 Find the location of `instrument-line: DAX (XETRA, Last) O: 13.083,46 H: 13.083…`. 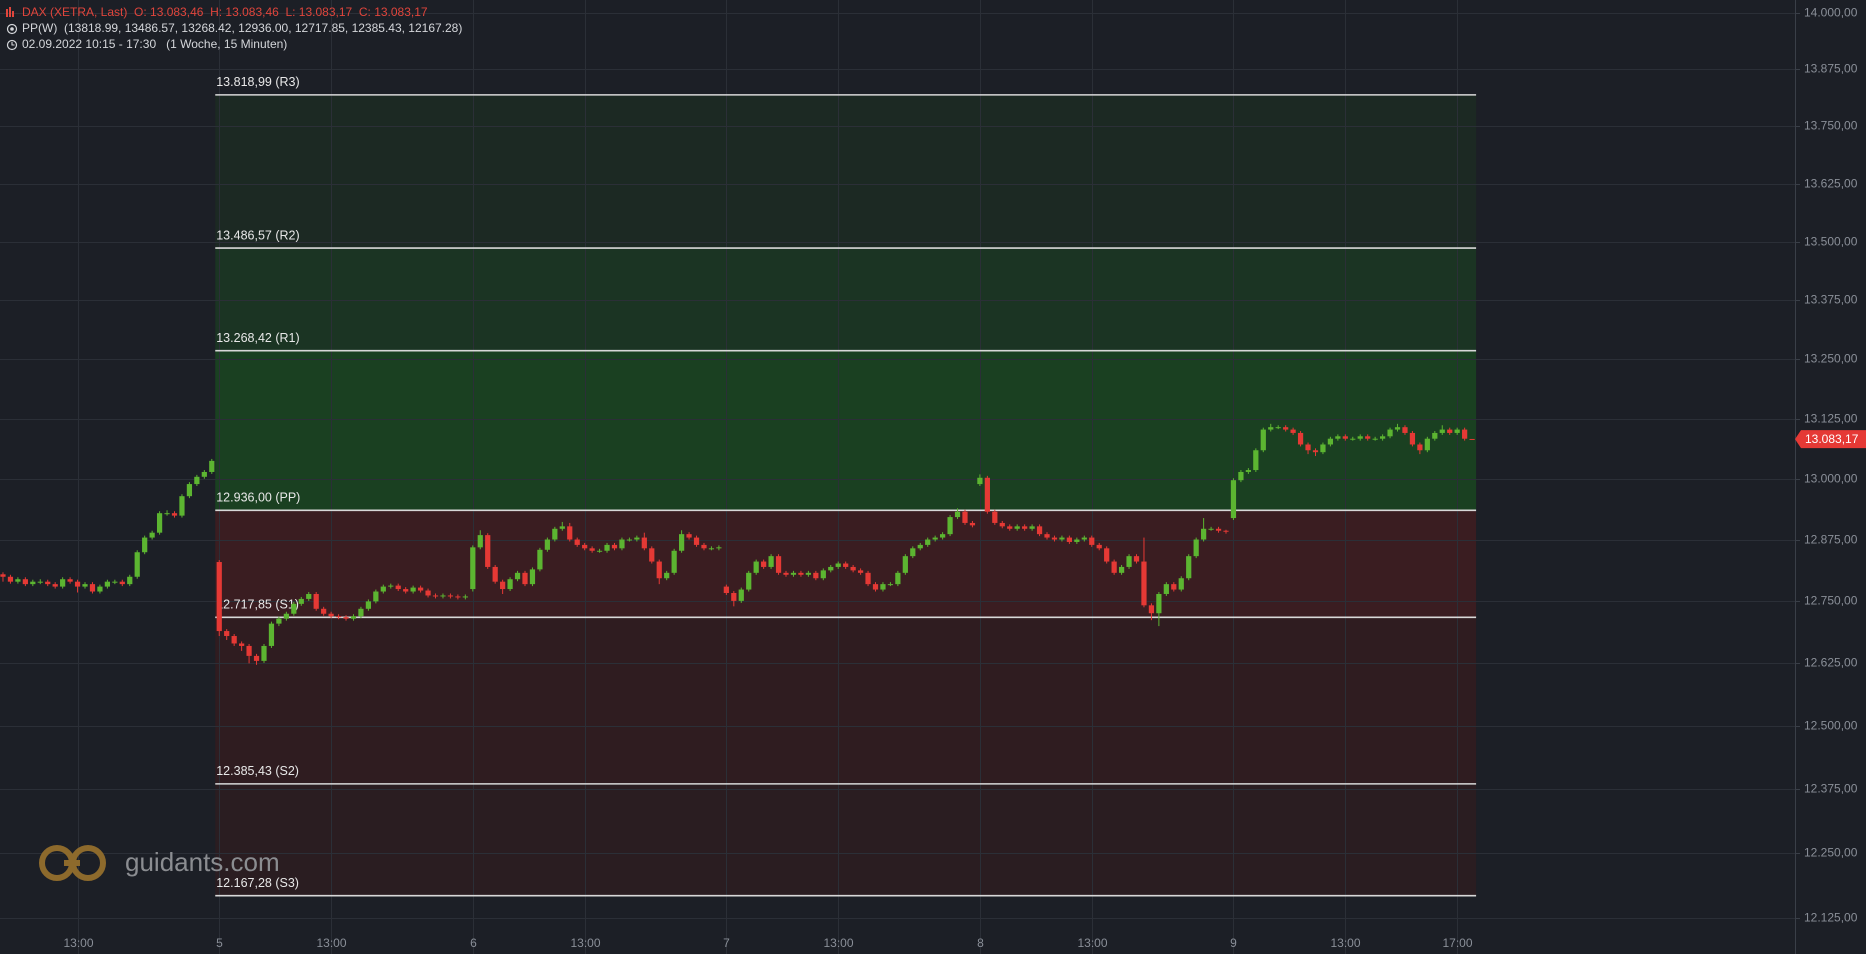

instrument-line: DAX (XETRA, Last) O: 13.083,46 H: 13.083… is located at coordinates (225, 12).